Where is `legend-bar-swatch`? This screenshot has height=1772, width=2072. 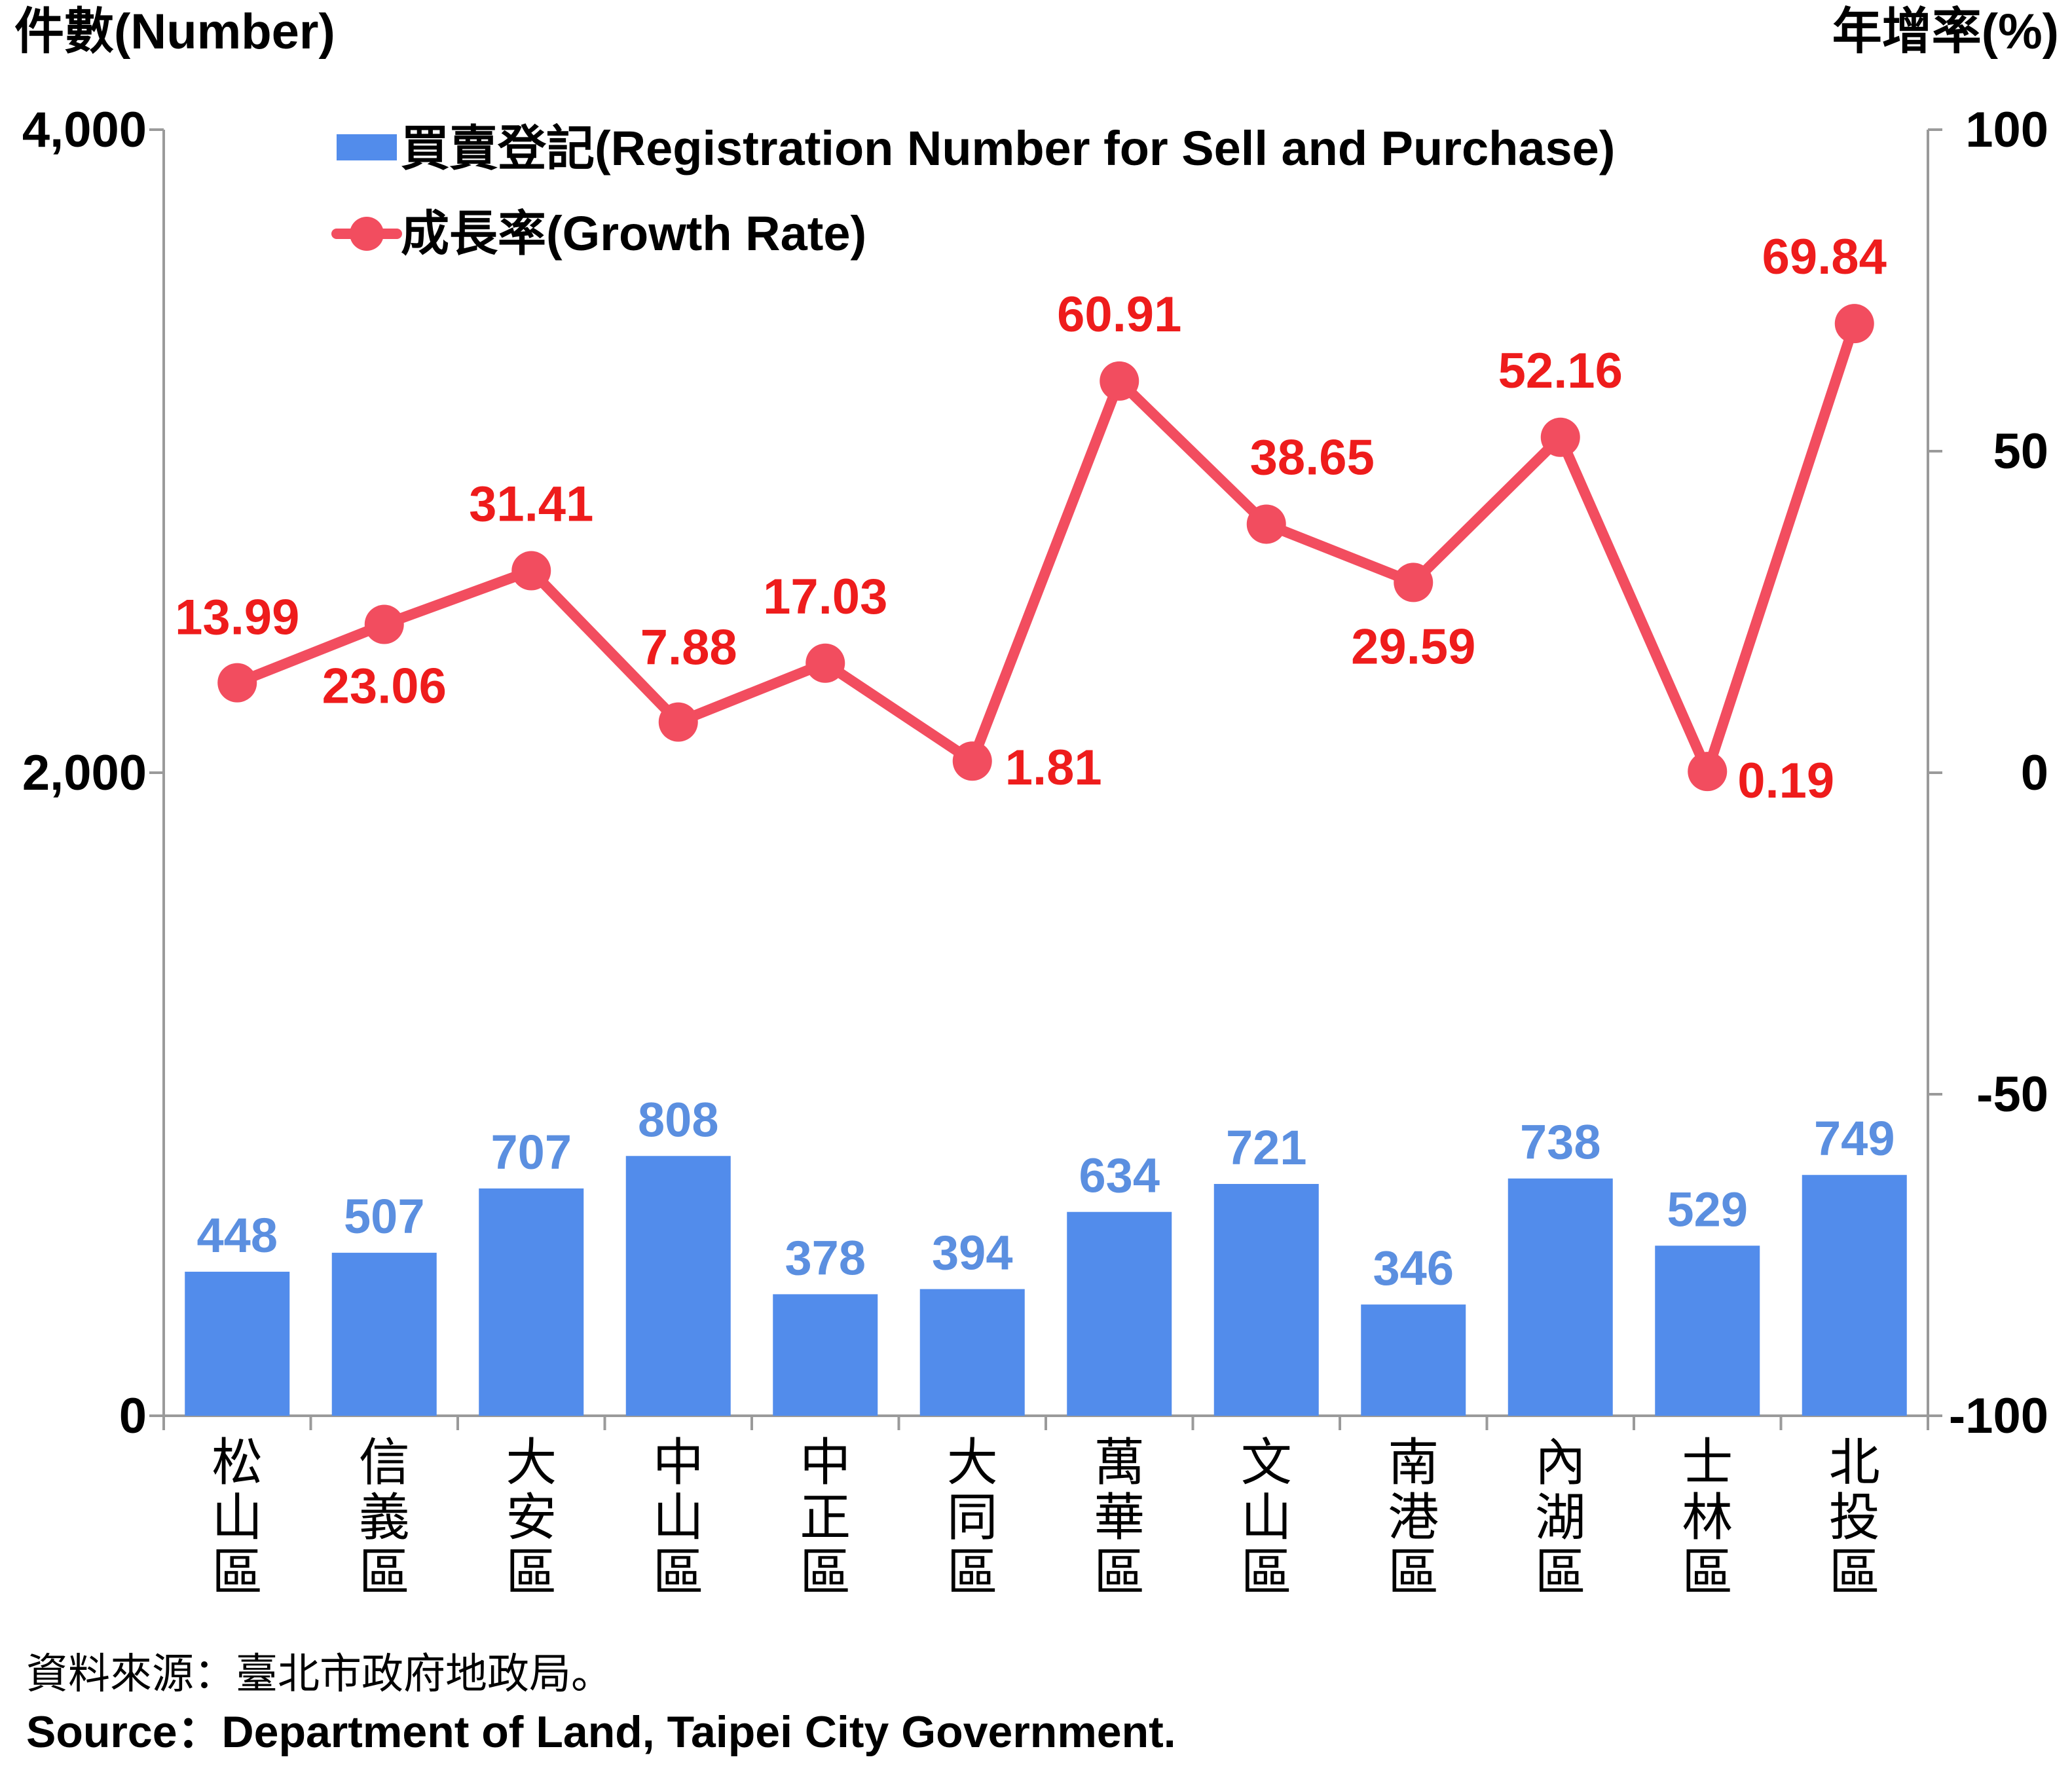
legend-bar-swatch is located at coordinates (367, 147).